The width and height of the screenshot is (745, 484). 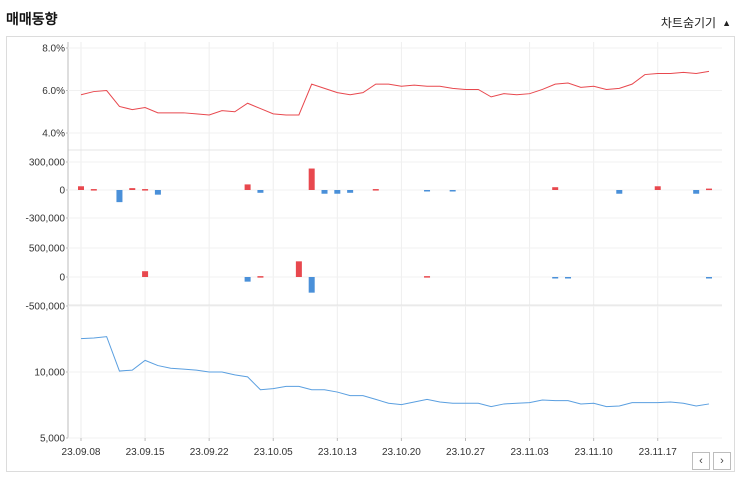 I want to click on x-axis-tick-label: 23.10.20, so click(x=401, y=452).